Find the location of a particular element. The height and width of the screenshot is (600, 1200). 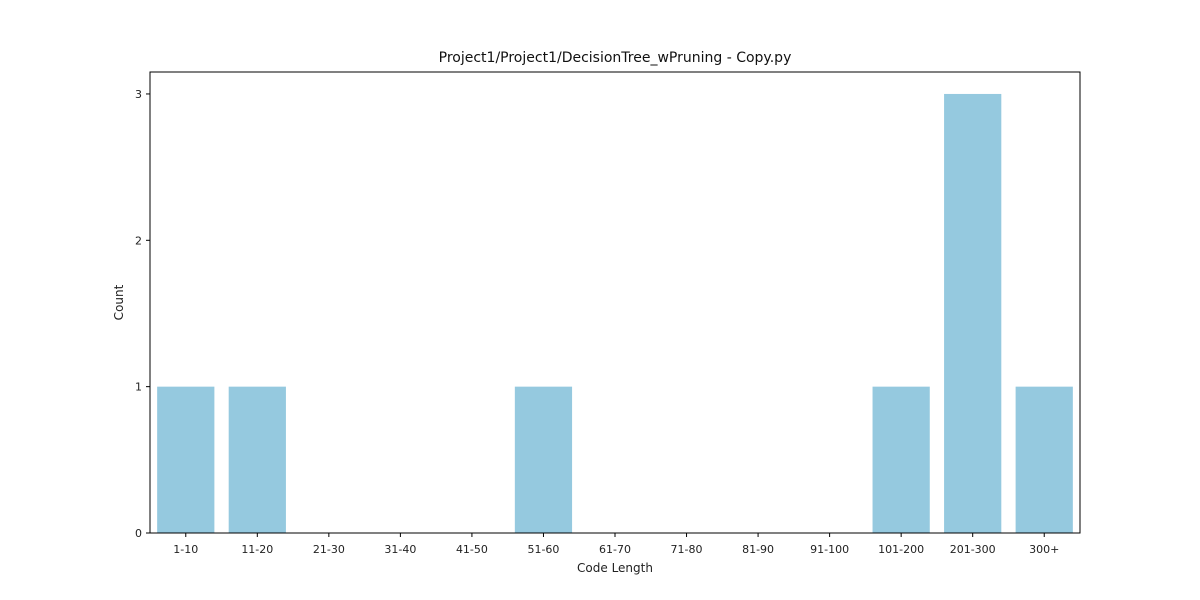

x-tick-label: 31-40 is located at coordinates (400, 549).